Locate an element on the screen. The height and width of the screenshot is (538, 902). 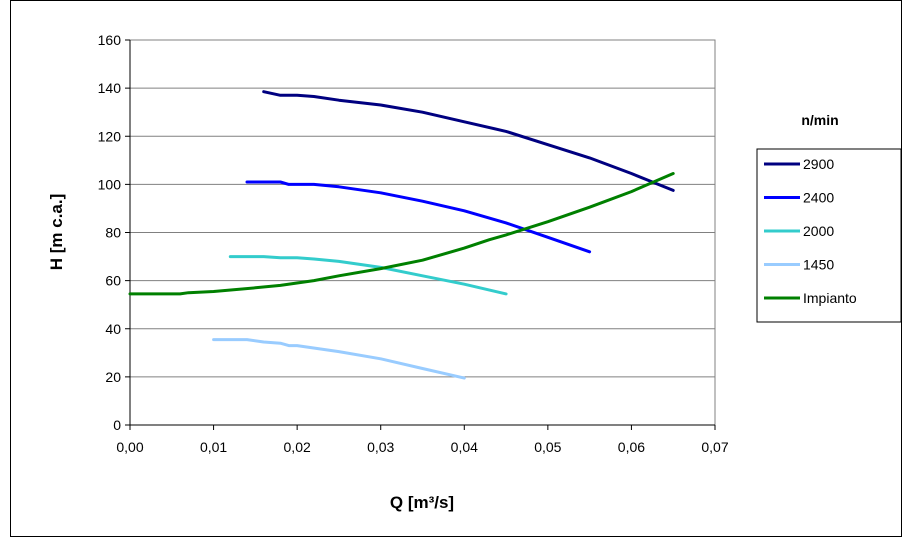
y-tick-label: 160 is located at coordinates (110, 40).